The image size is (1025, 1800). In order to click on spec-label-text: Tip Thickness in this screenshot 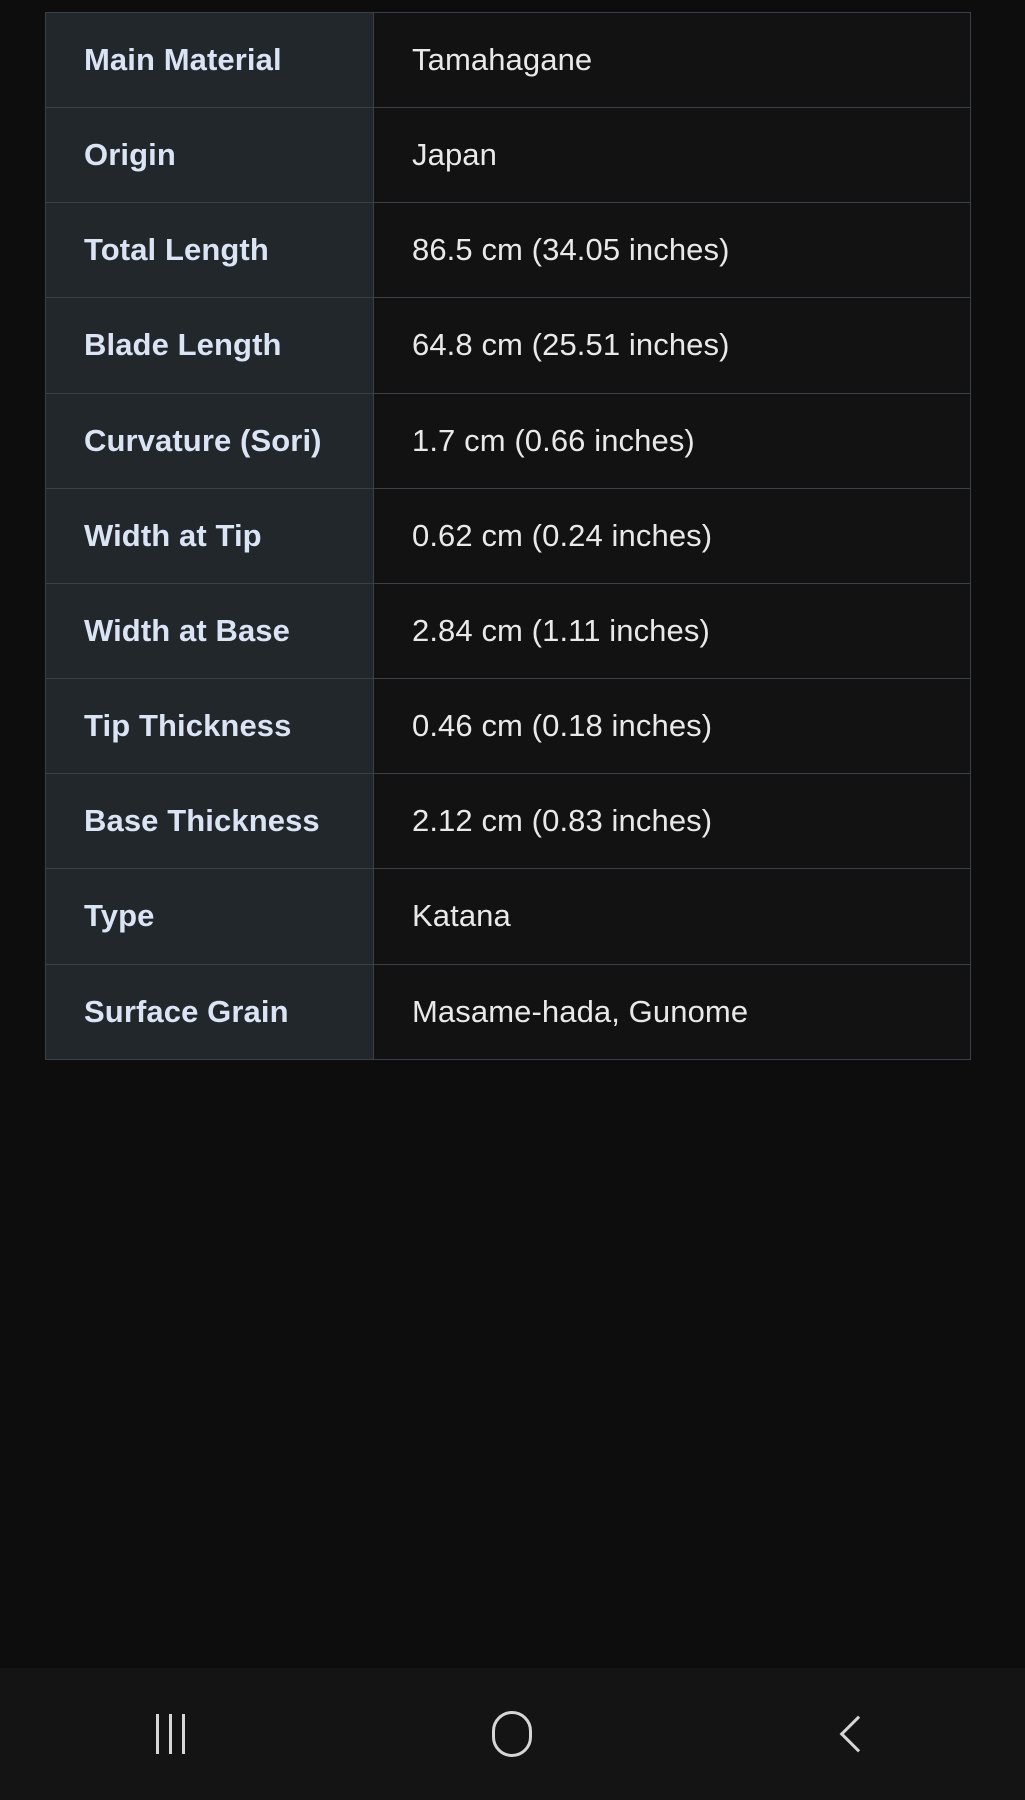, I will do `click(188, 726)`.